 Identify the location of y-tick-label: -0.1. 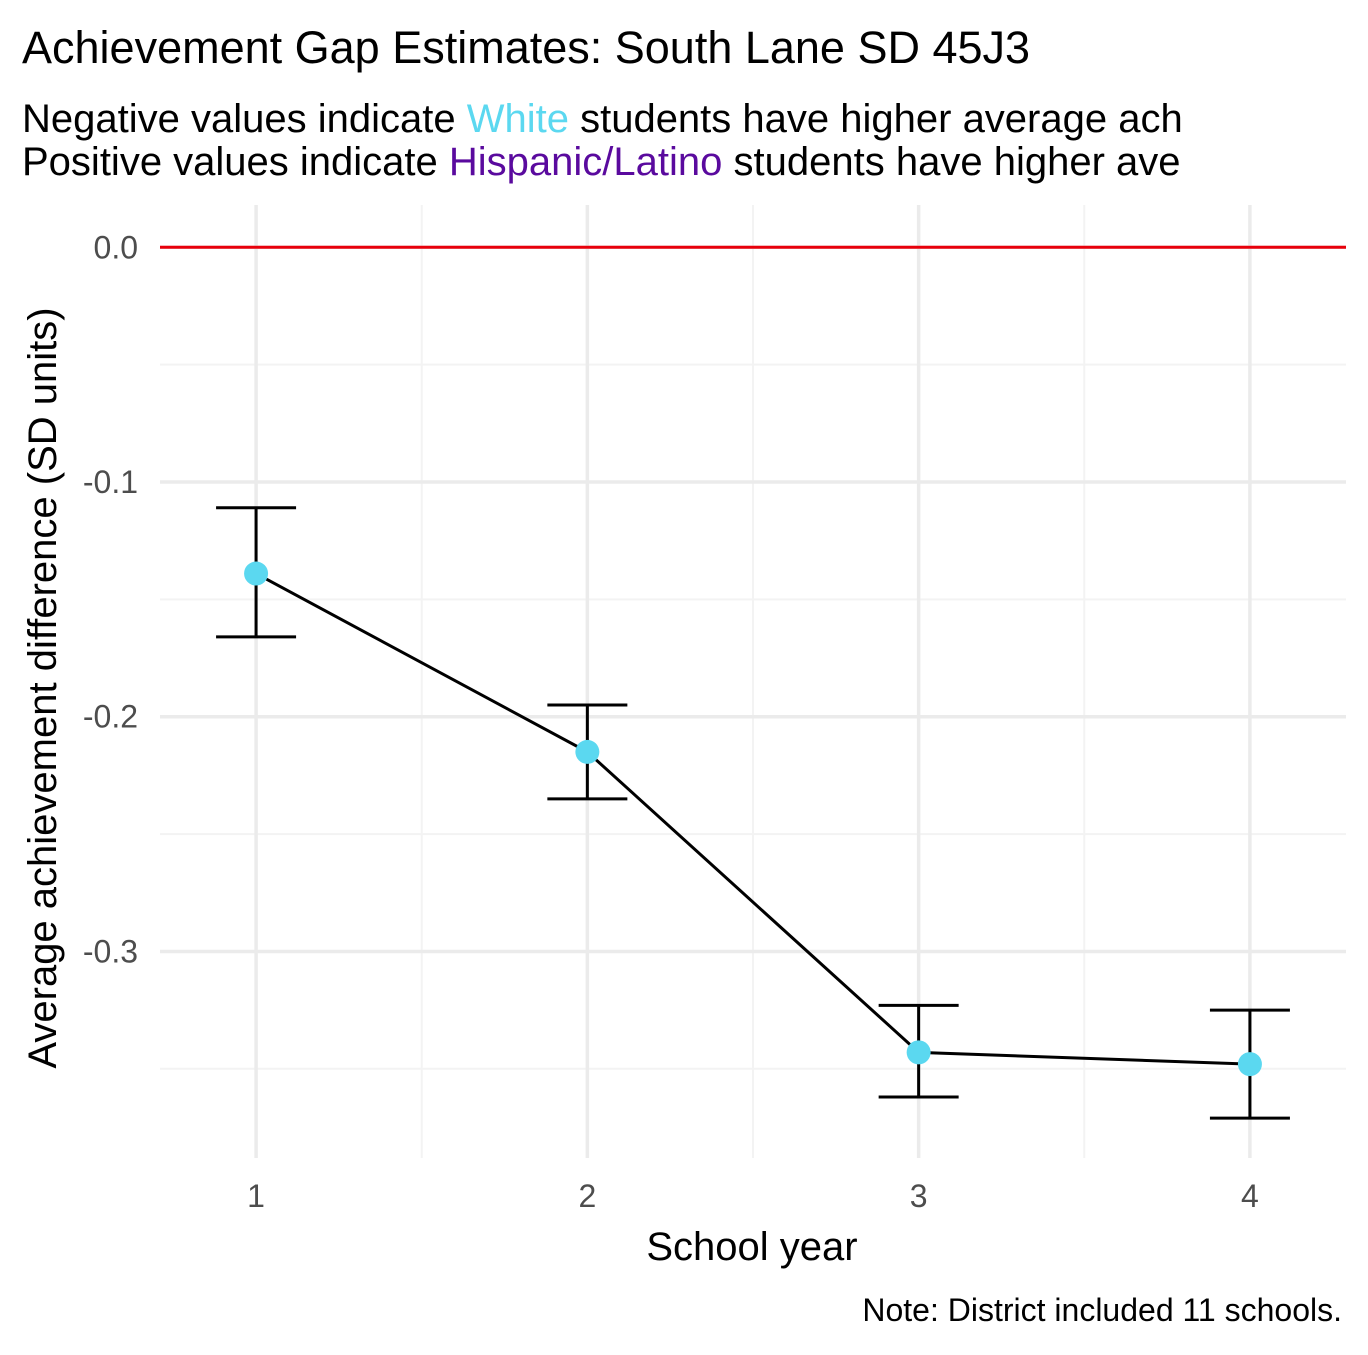
(110, 482).